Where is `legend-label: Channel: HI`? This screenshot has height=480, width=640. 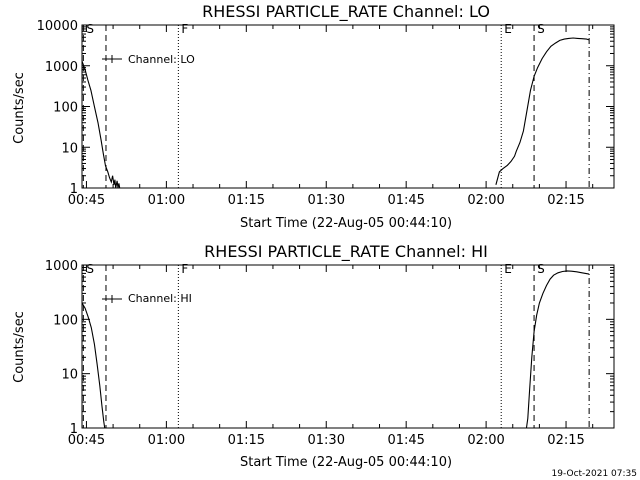
legend-label: Channel: HI is located at coordinates (160, 298).